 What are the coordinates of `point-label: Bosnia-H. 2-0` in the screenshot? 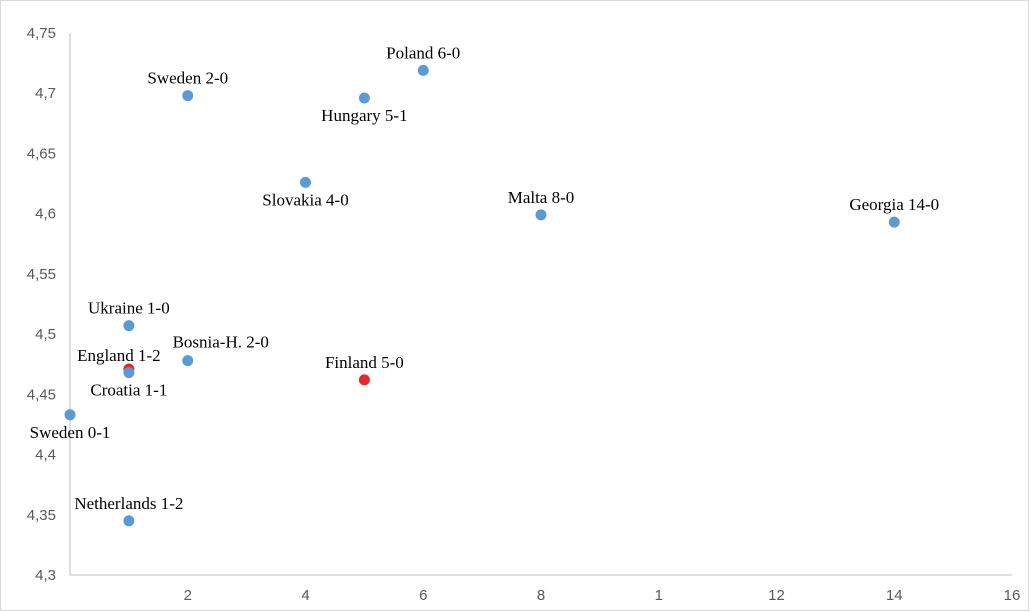 It's located at (221, 342).